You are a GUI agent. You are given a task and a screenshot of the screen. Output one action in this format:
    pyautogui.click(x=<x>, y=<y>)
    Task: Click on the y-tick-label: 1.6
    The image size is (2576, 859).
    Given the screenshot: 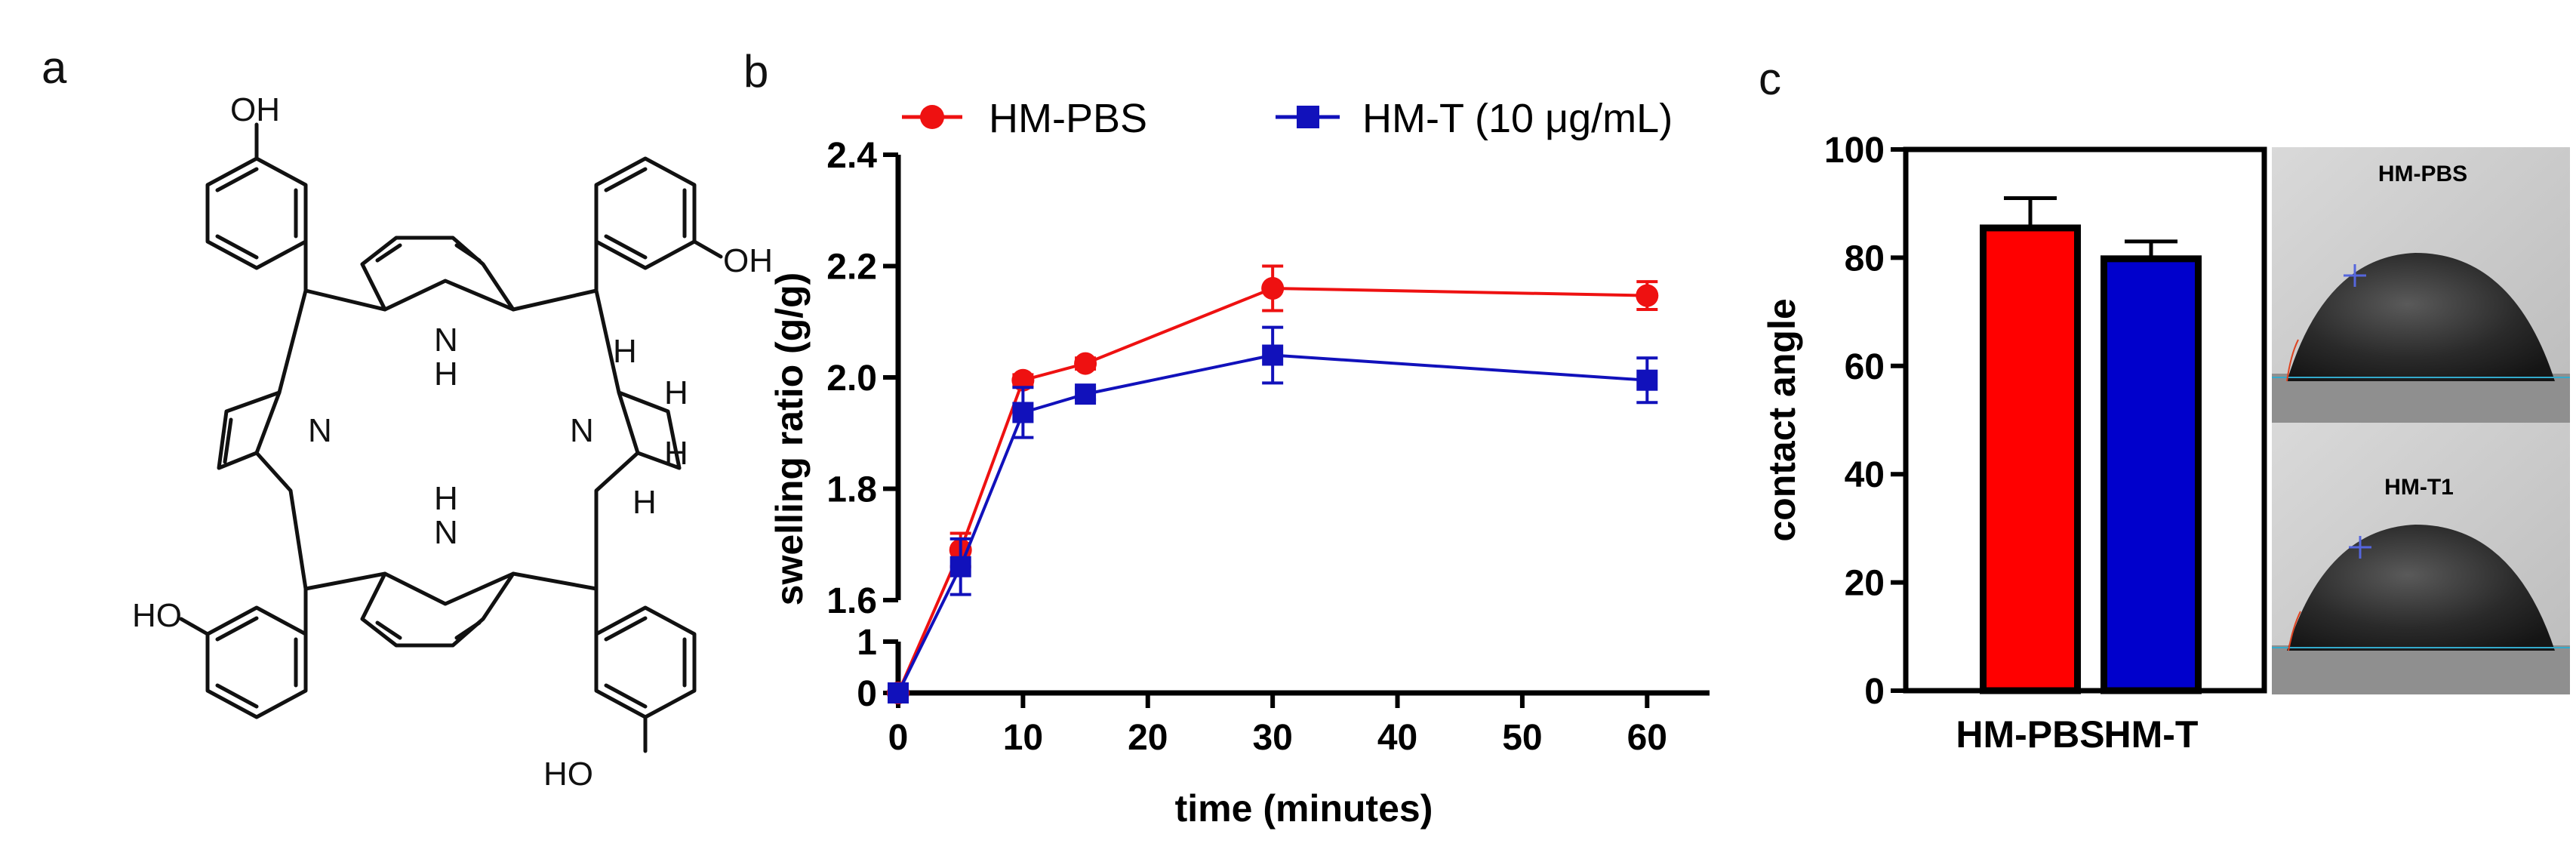 What is the action you would take?
    pyautogui.click(x=851, y=601)
    